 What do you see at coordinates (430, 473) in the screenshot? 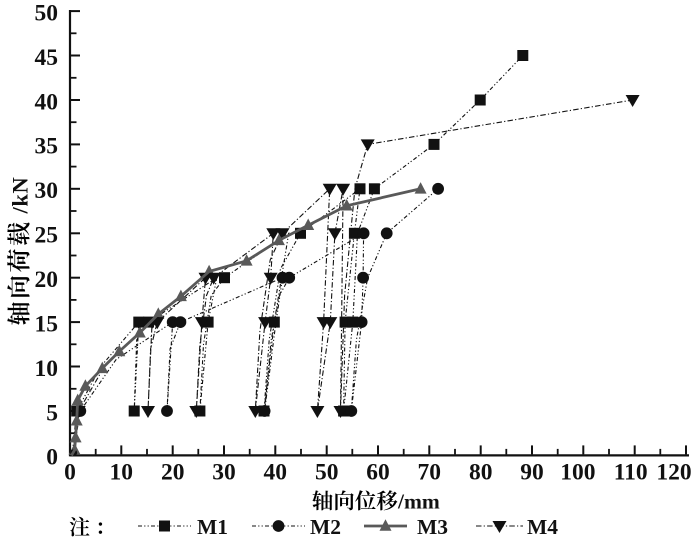
I see `svg-text: 70` at bounding box center [430, 473].